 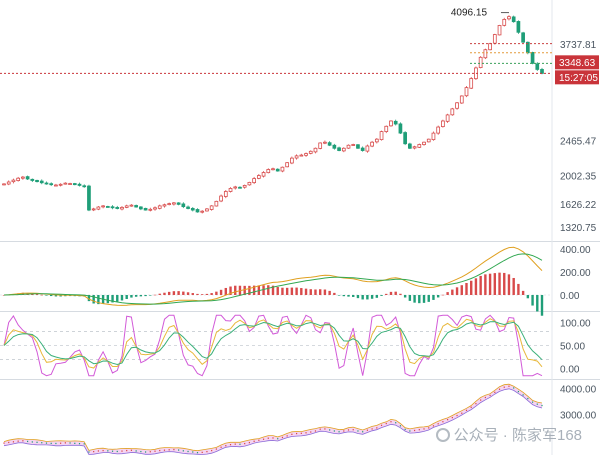 I want to click on y-tick-label: 50.00, so click(x=572, y=347).